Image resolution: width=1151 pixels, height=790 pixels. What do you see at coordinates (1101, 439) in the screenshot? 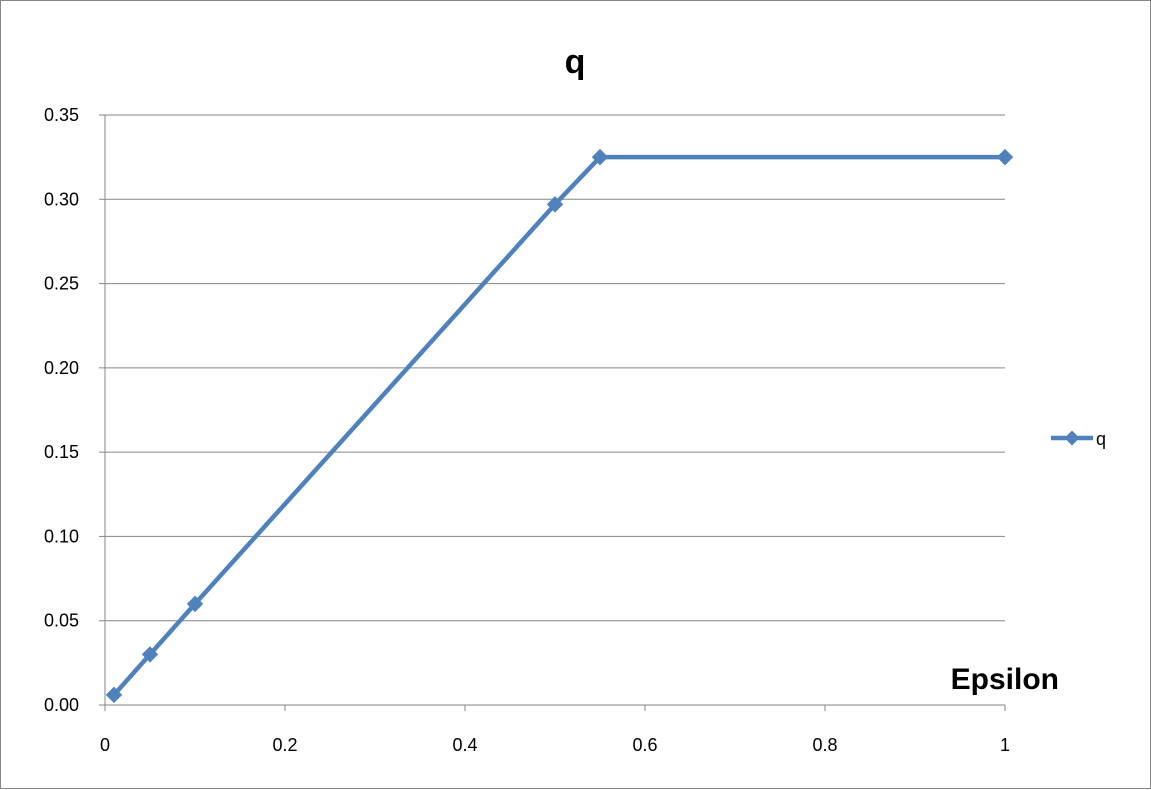
I see `legend-label-q: q` at bounding box center [1101, 439].